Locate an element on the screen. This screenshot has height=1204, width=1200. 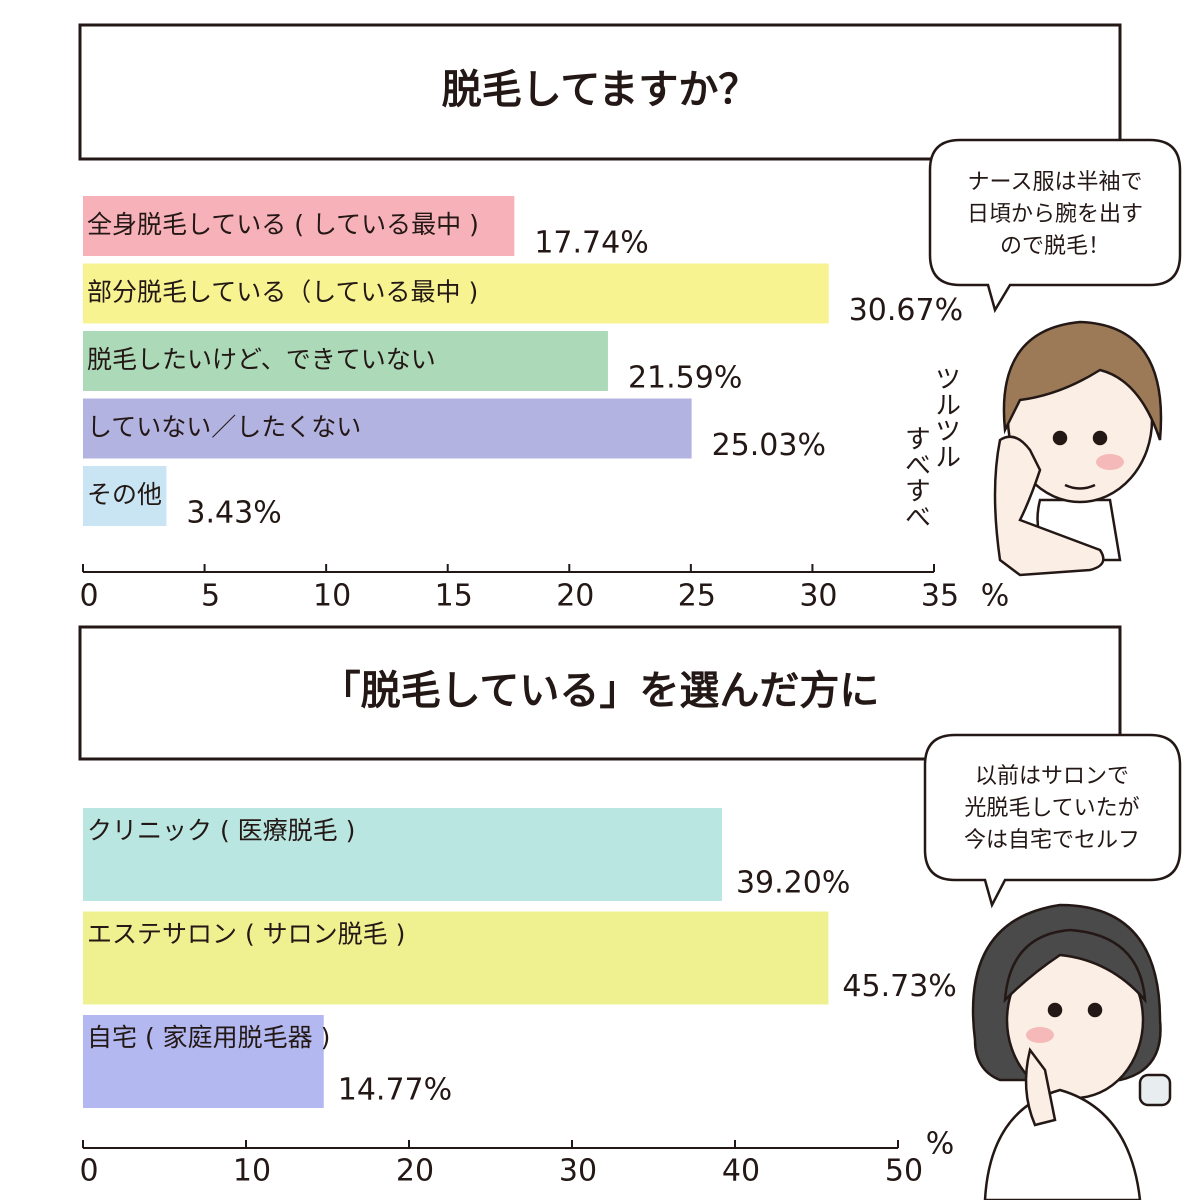
x-tick-label: 15 is located at coordinates (454, 596).